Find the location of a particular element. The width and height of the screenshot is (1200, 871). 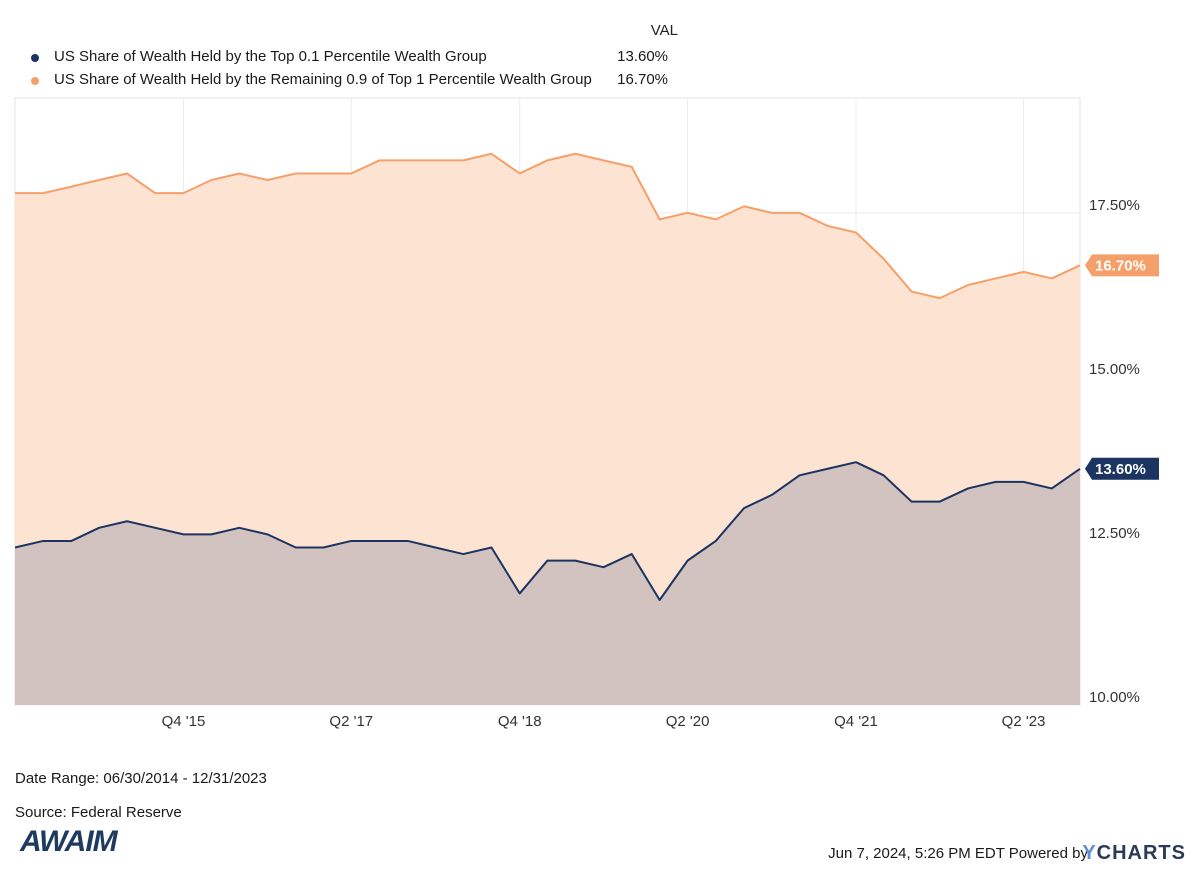

x-tick-label: Q2 '17 is located at coordinates (351, 721).